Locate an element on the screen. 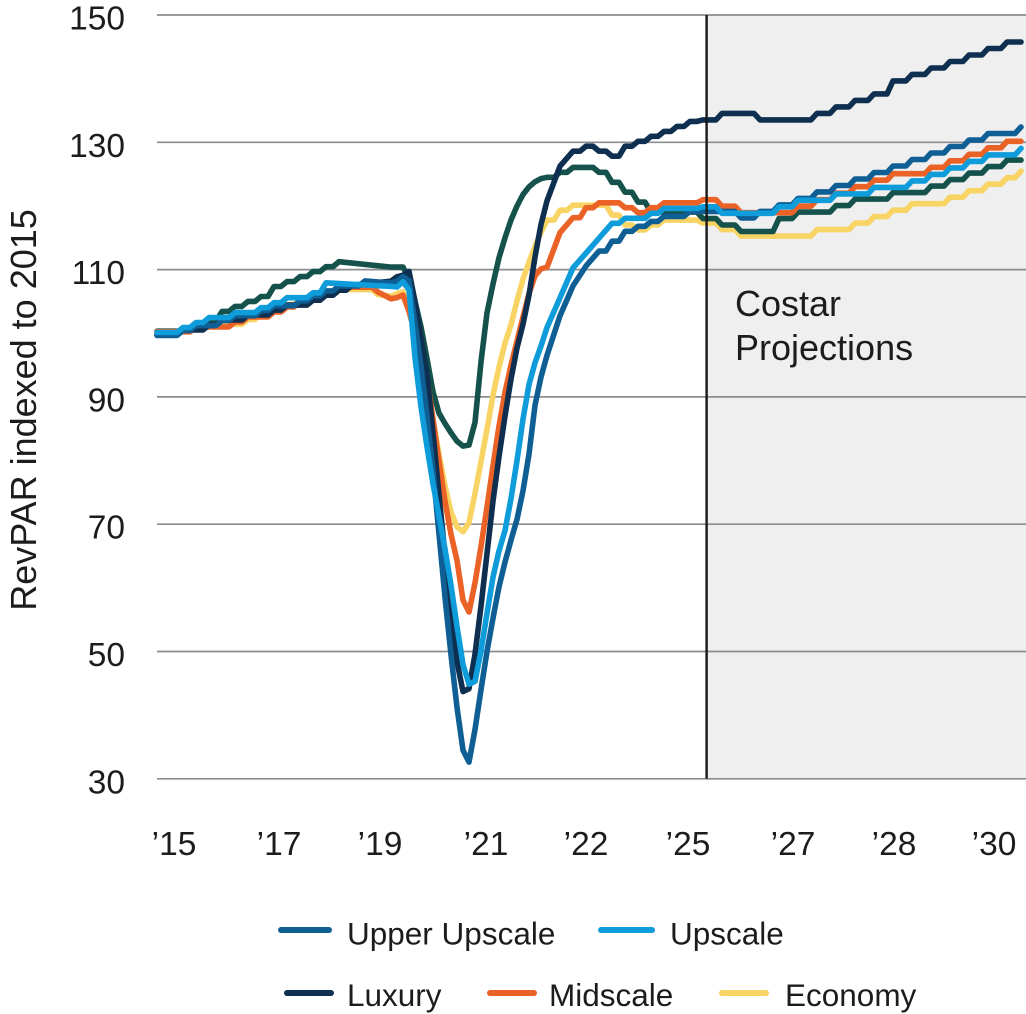 The height and width of the screenshot is (1014, 1026). svg-text: Costar is located at coordinates (788, 303).